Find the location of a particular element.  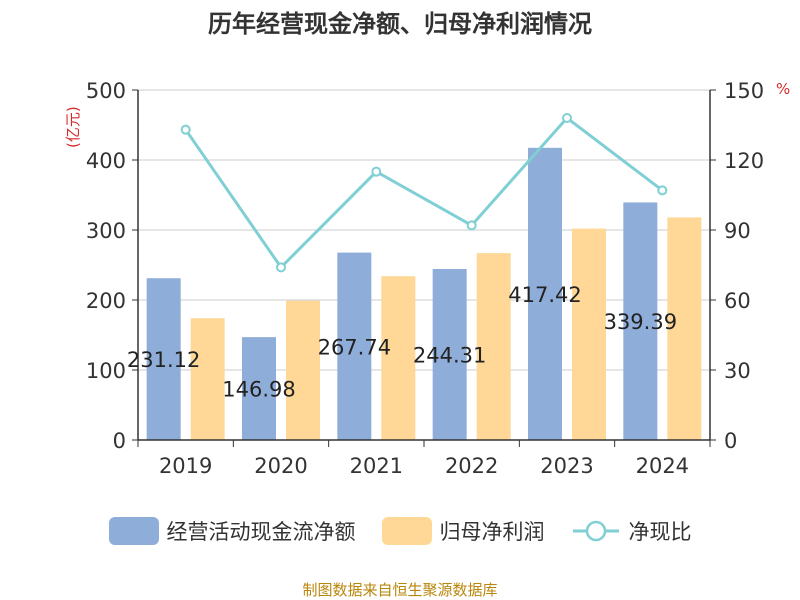

right-axis-unit: % is located at coordinates (783, 89).